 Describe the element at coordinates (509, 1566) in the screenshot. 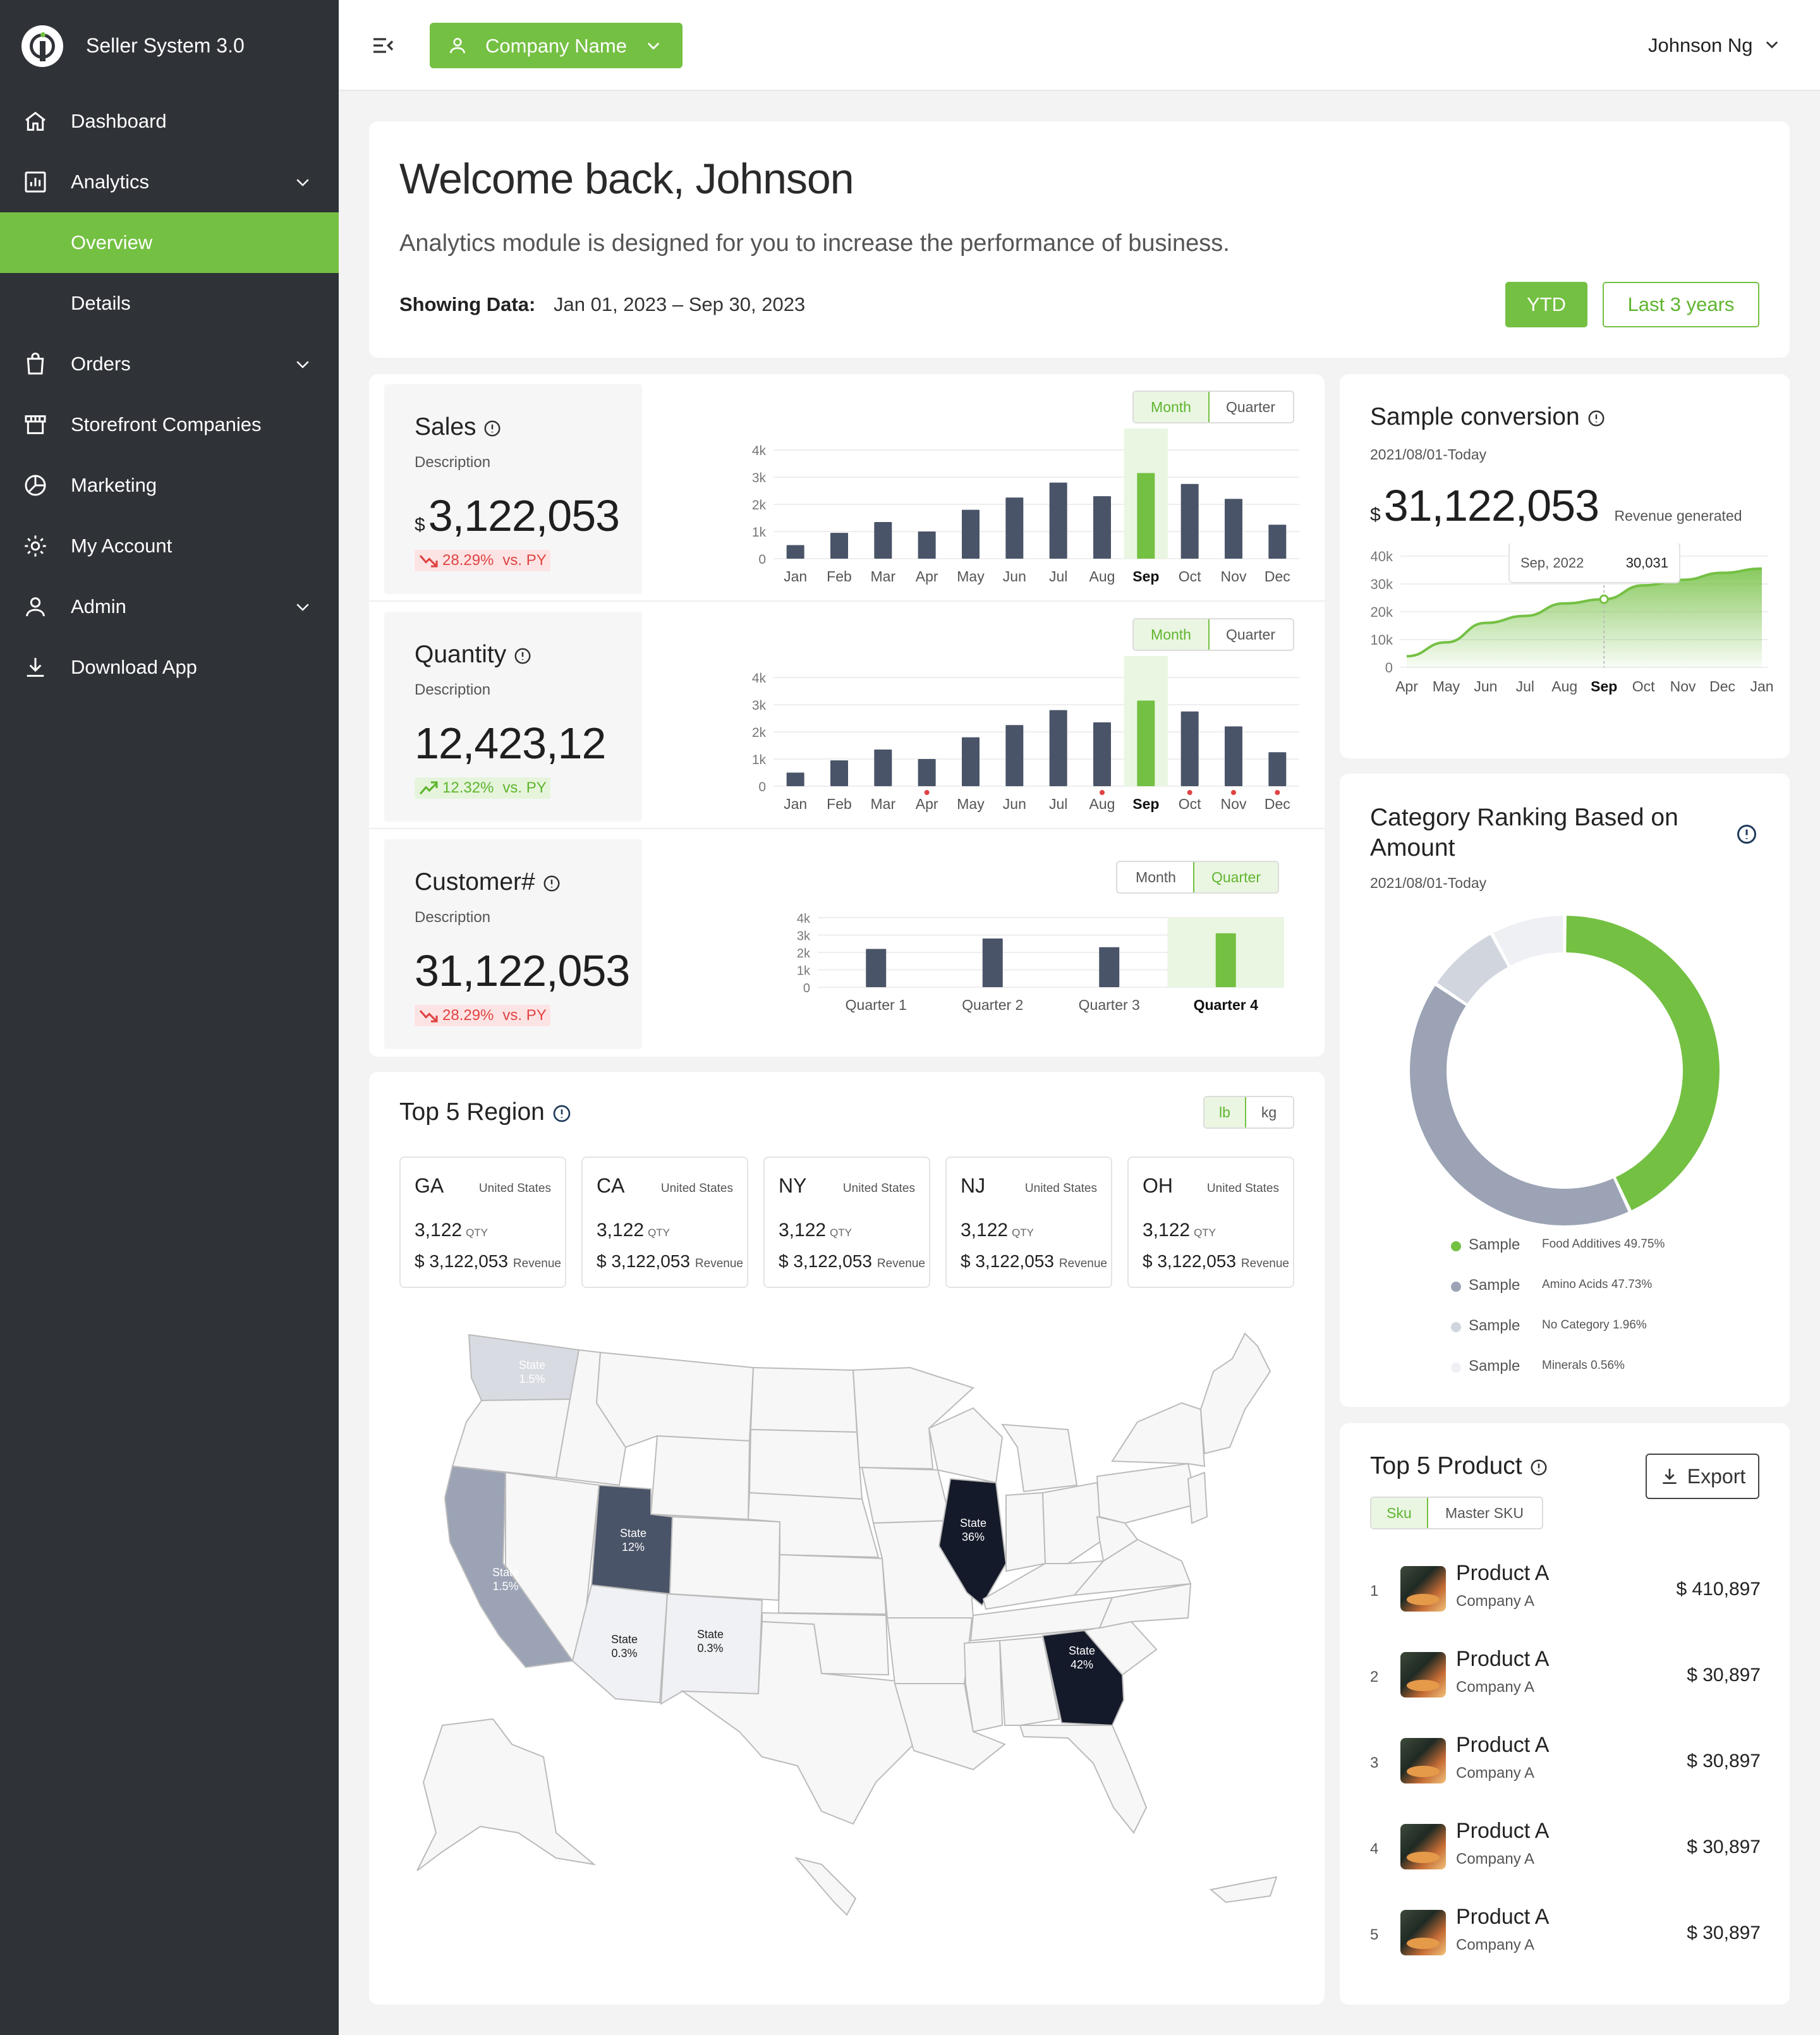

I see `map-state-ca` at that location.